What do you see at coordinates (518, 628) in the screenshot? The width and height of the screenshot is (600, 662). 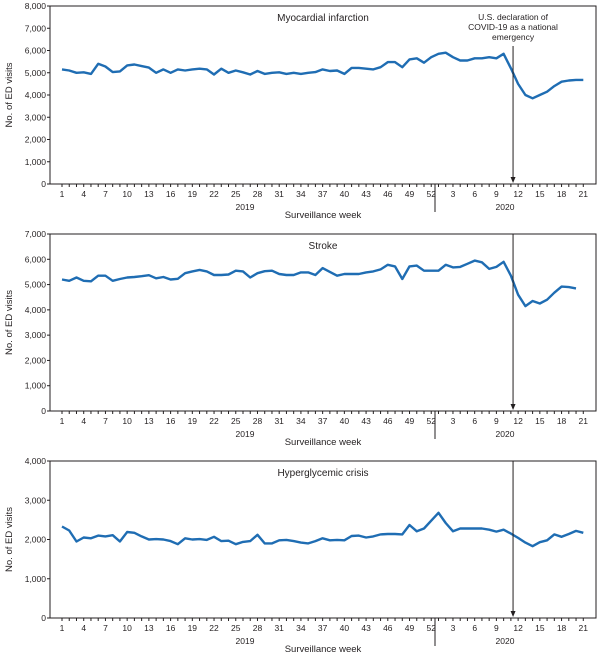 I see `x-tick-label: 12` at bounding box center [518, 628].